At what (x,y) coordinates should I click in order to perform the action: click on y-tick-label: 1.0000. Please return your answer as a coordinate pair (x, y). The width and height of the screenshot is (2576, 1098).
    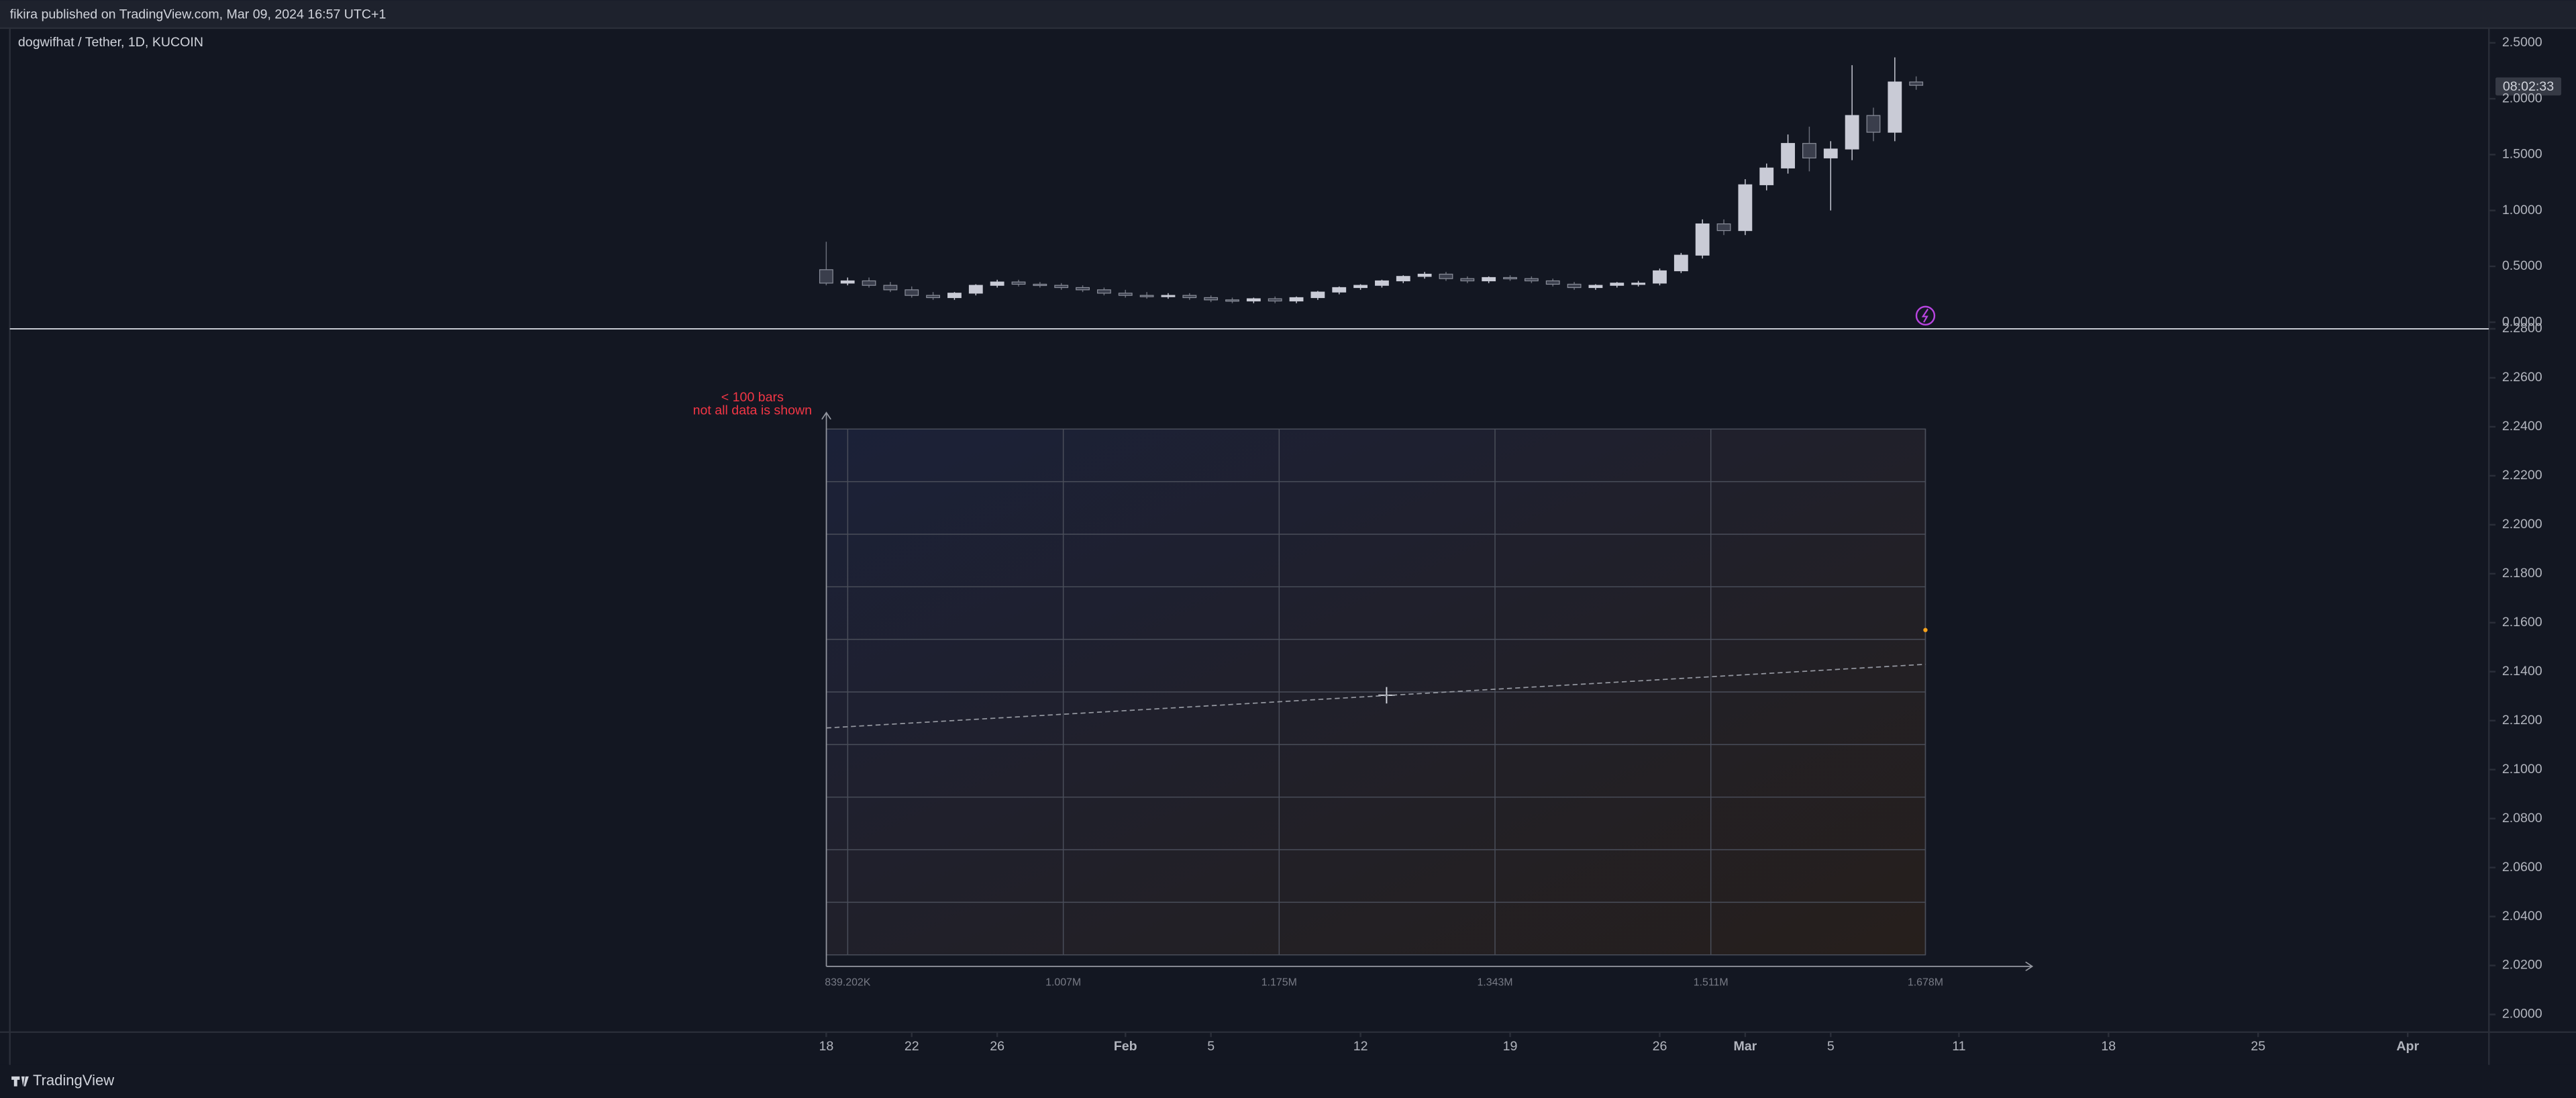
    Looking at the image, I should click on (2522, 210).